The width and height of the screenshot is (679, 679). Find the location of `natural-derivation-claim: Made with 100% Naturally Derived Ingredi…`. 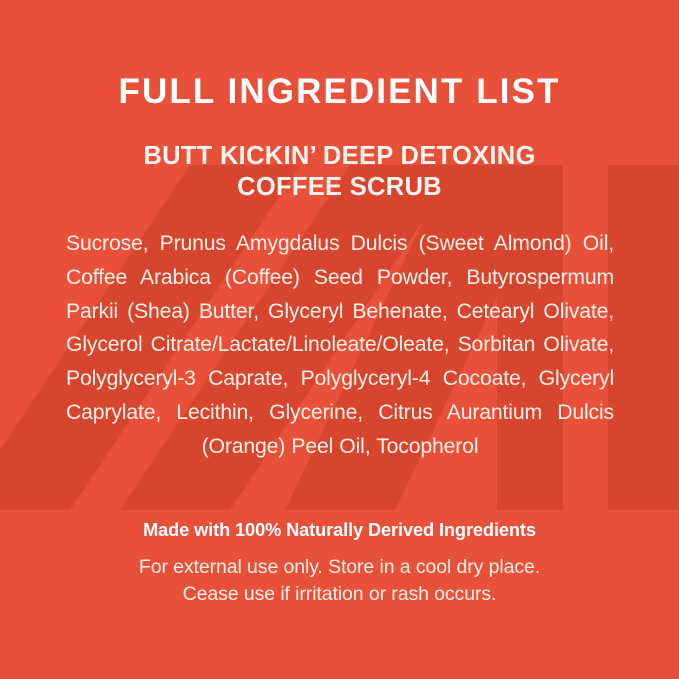

natural-derivation-claim: Made with 100% Naturally Derived Ingredi… is located at coordinates (339, 530).